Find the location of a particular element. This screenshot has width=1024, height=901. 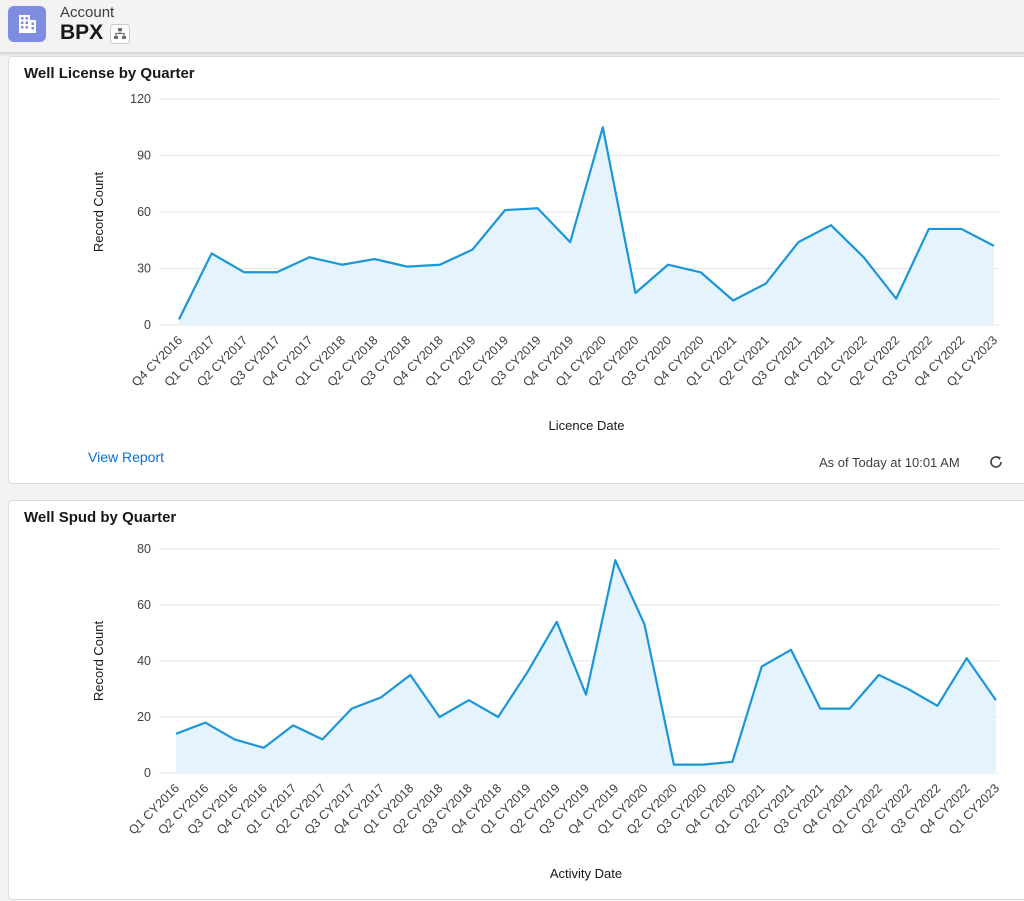

record-header: Account BPX is located at coordinates (512, 26).